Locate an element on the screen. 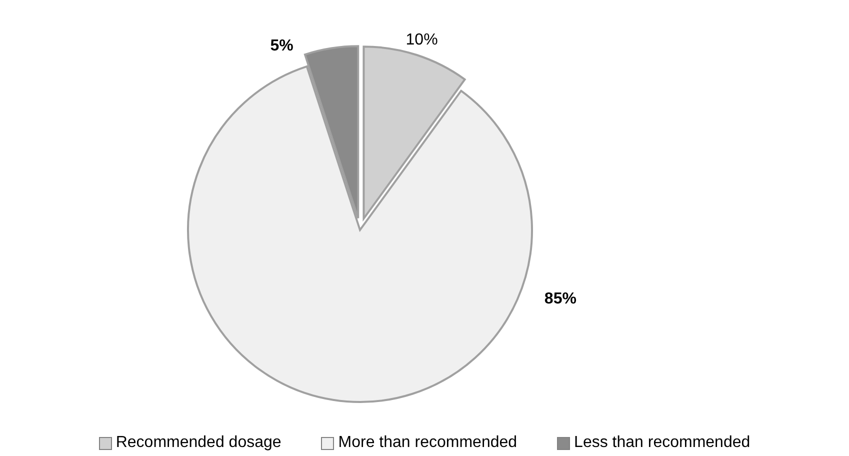  legend-label: Recommended dosage is located at coordinates (199, 443).